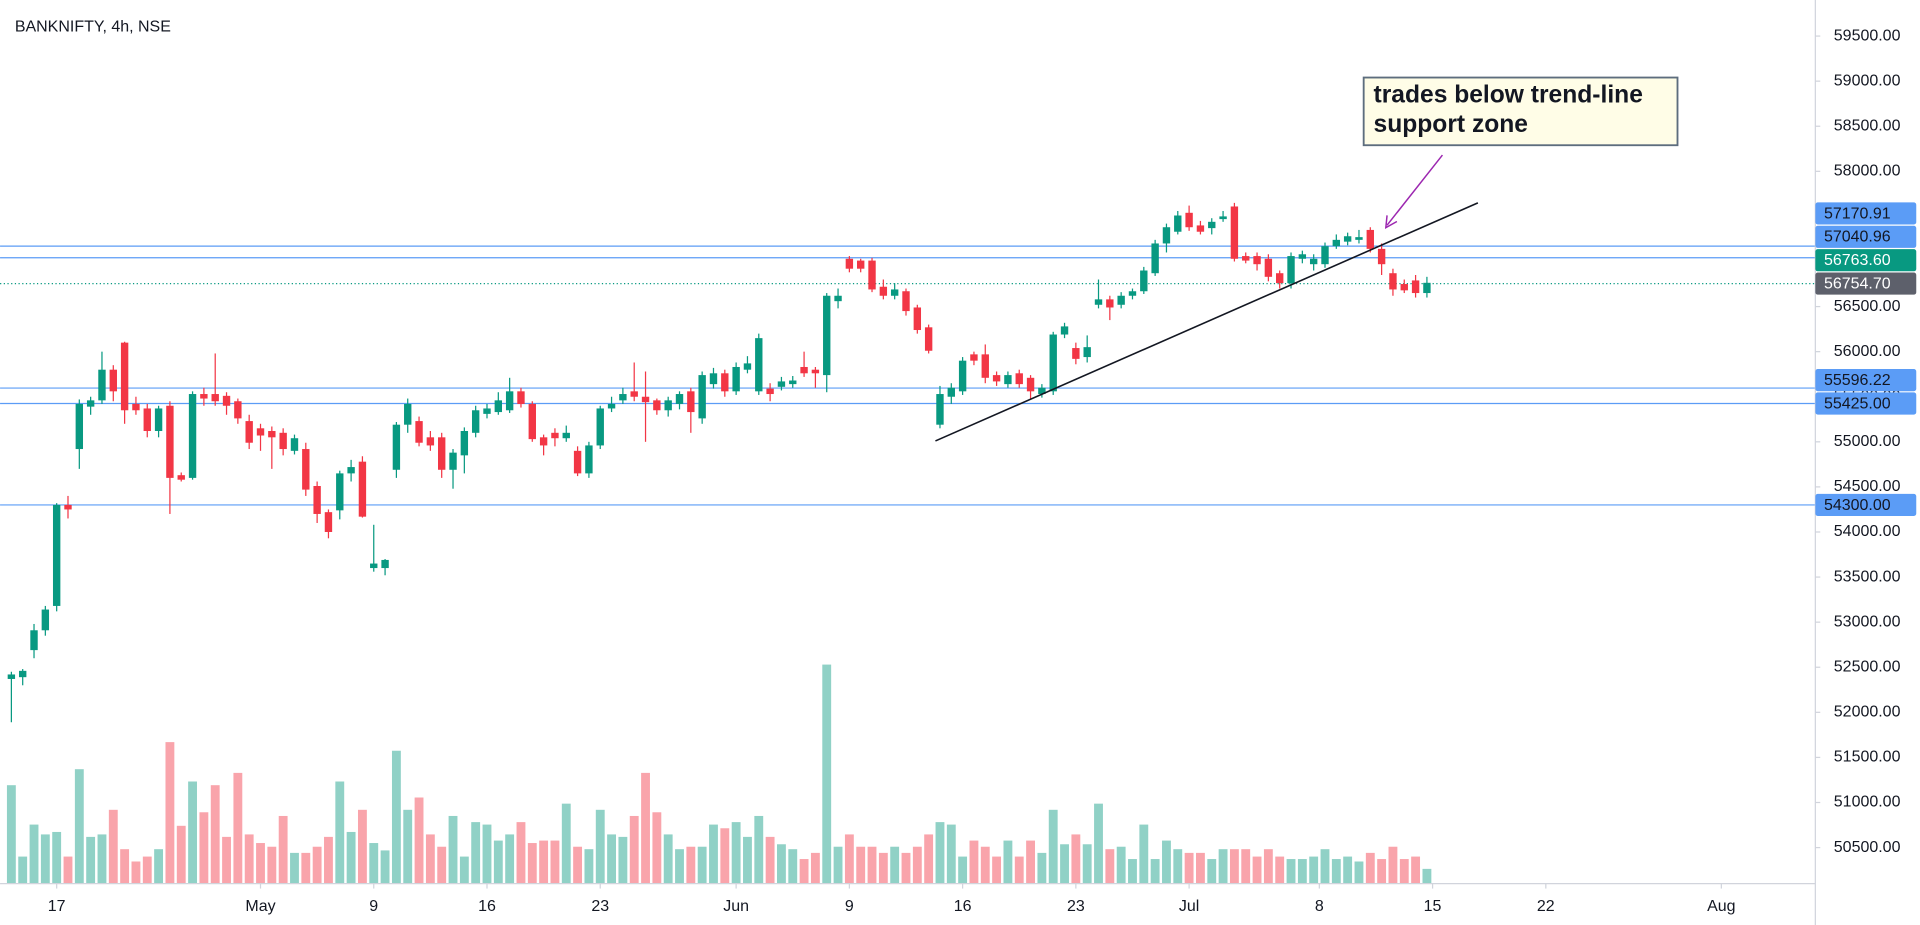 The image size is (1920, 925). Describe the element at coordinates (1319, 906) in the screenshot. I see `x-tick-label: 8` at that location.